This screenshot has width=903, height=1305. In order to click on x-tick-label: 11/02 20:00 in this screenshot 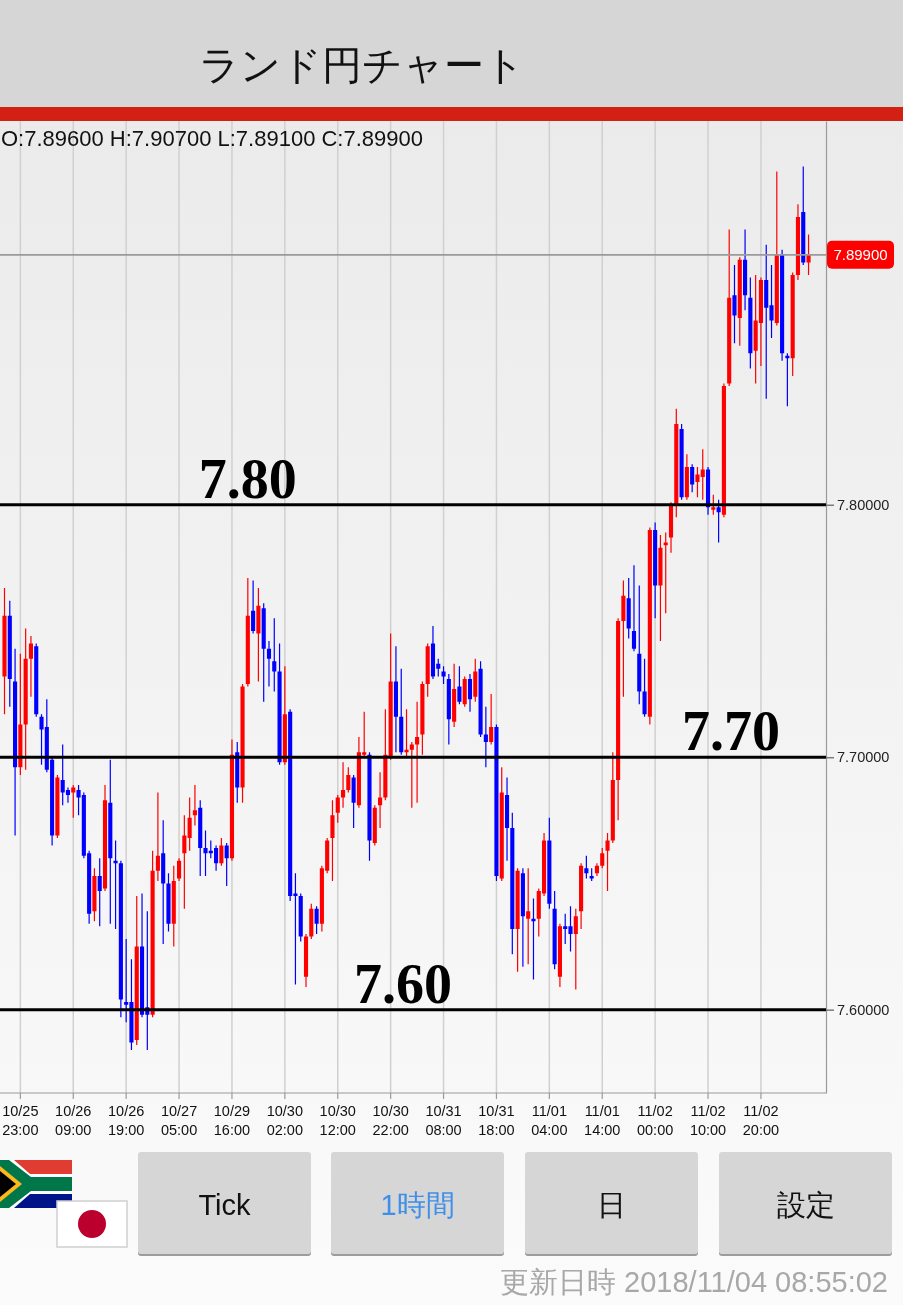, I will do `click(761, 1120)`.